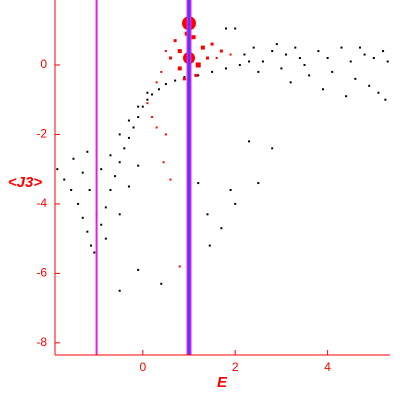  What do you see at coordinates (41, 134) in the screenshot?
I see `y-tick-label: -2` at bounding box center [41, 134].